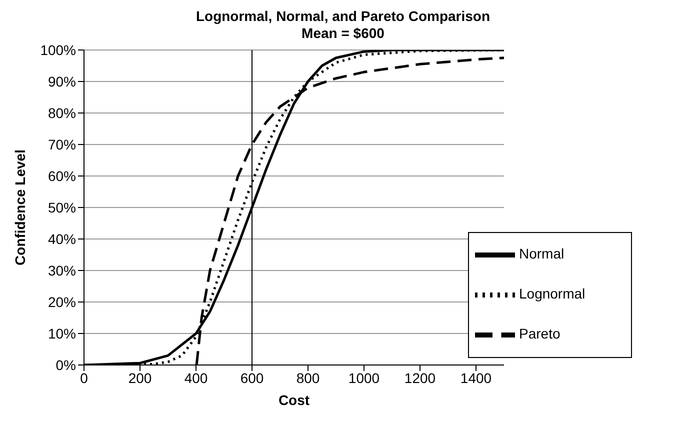 This screenshot has height=439, width=686. What do you see at coordinates (476, 378) in the screenshot?
I see `x-tick-label: 1400` at bounding box center [476, 378].